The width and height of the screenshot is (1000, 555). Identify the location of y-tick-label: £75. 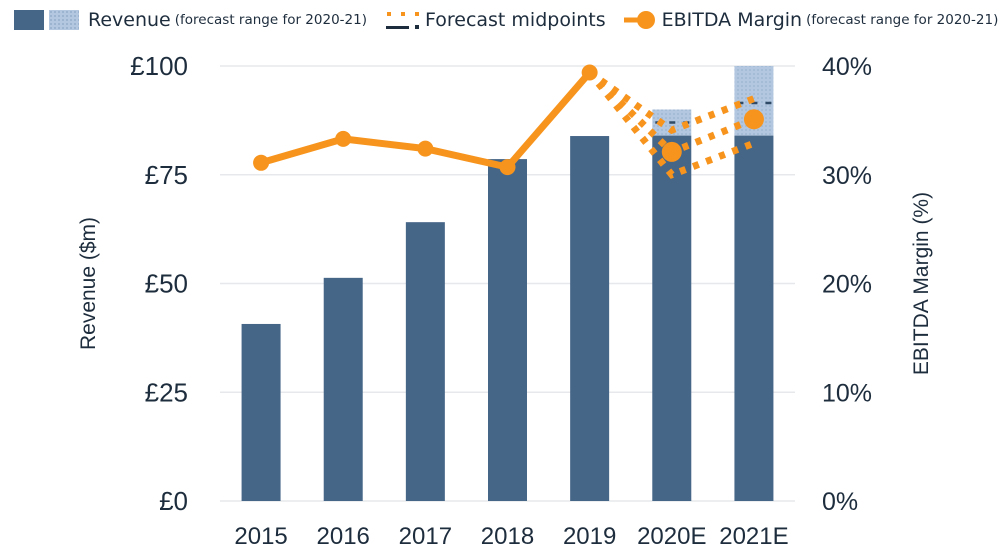
(166, 175).